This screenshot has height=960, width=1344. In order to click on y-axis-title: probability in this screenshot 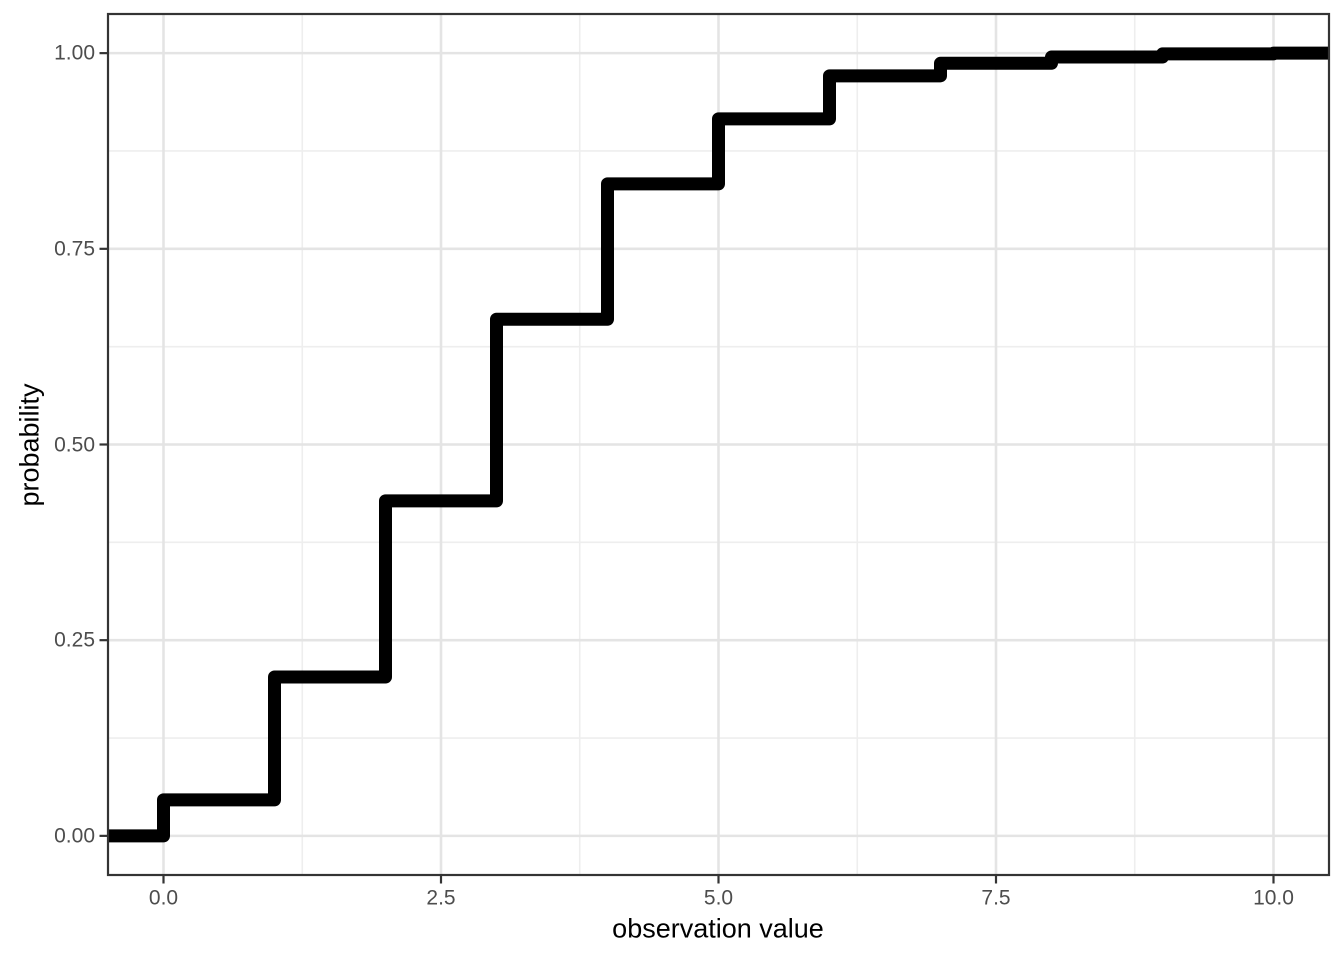, I will do `click(29, 445)`.